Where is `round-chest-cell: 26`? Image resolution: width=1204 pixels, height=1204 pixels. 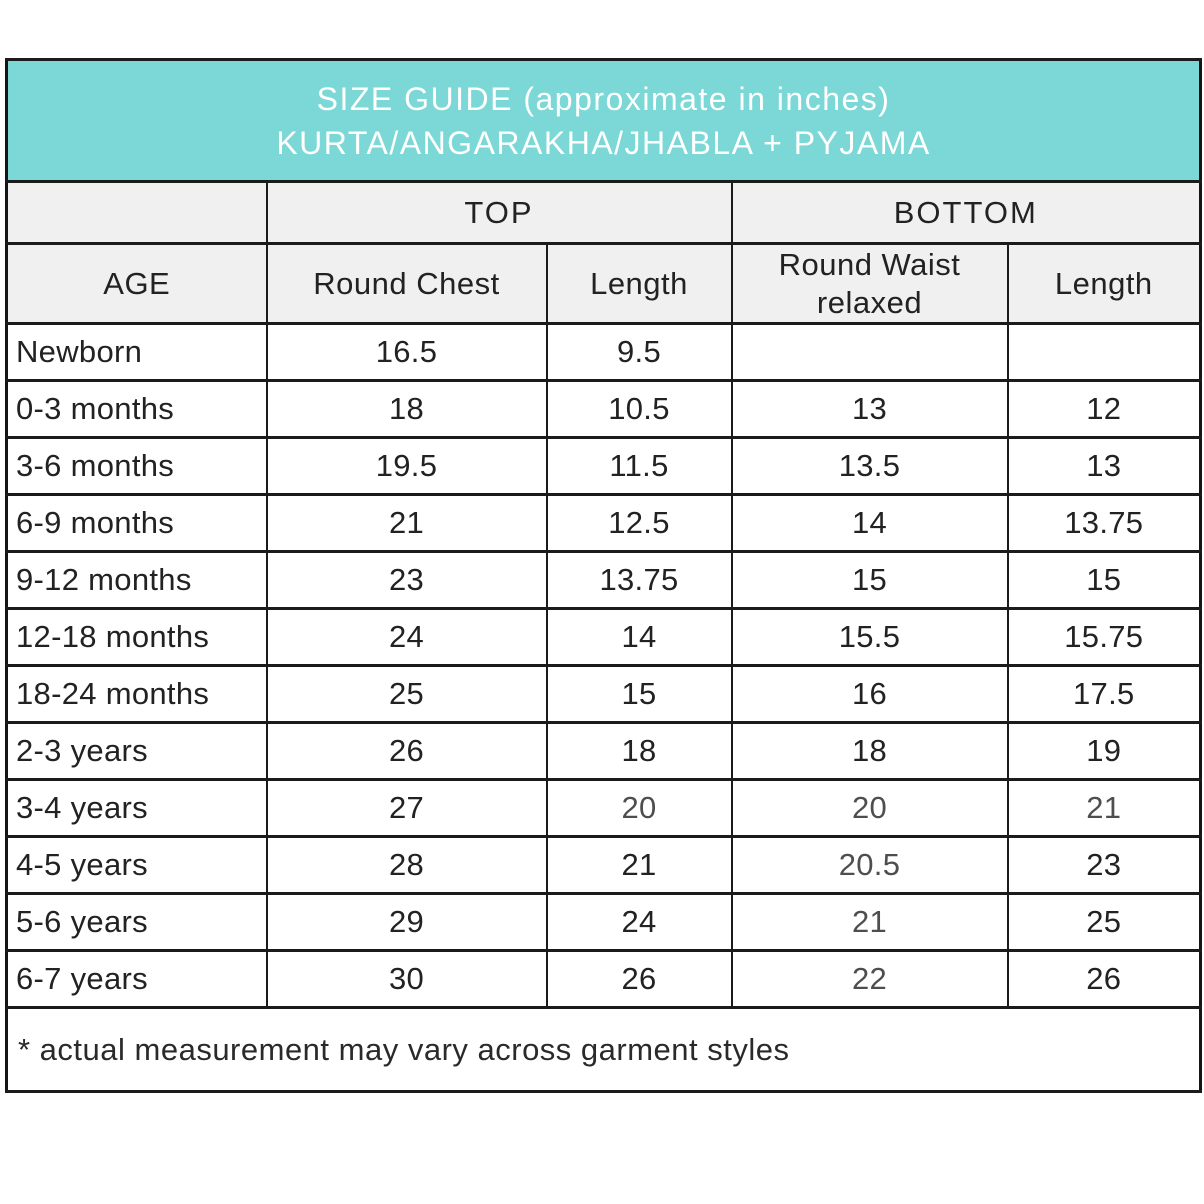
round-chest-cell: 26 is located at coordinates (406, 751).